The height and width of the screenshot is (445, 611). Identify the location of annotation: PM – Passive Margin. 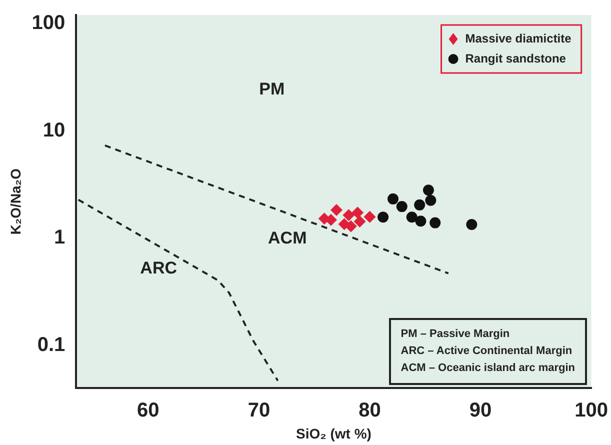
(455, 334).